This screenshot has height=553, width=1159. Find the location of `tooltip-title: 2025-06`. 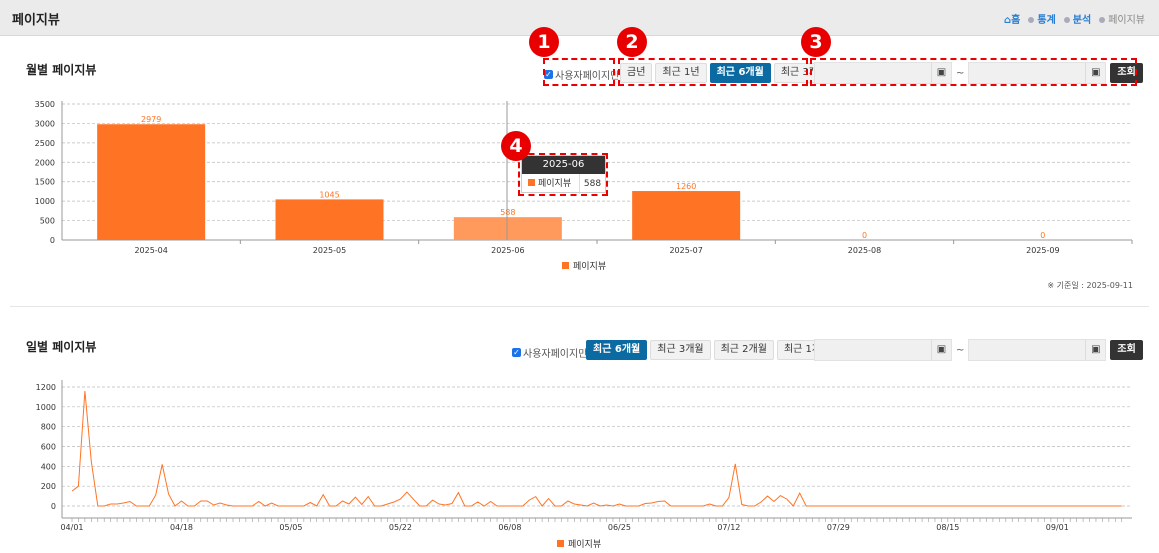

tooltip-title: 2025-06 is located at coordinates (563, 165).